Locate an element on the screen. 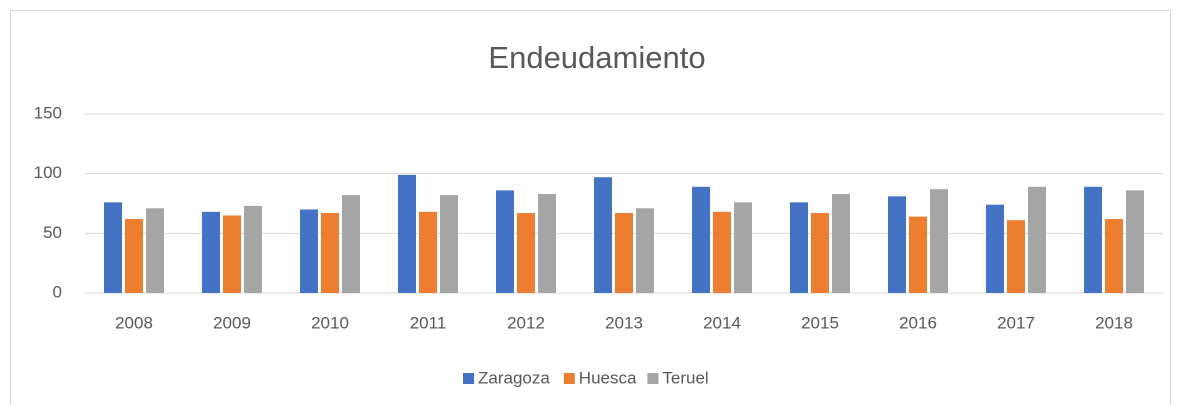 Image resolution: width=1181 pixels, height=405 pixels. y-tick-label: 150 is located at coordinates (48, 112).